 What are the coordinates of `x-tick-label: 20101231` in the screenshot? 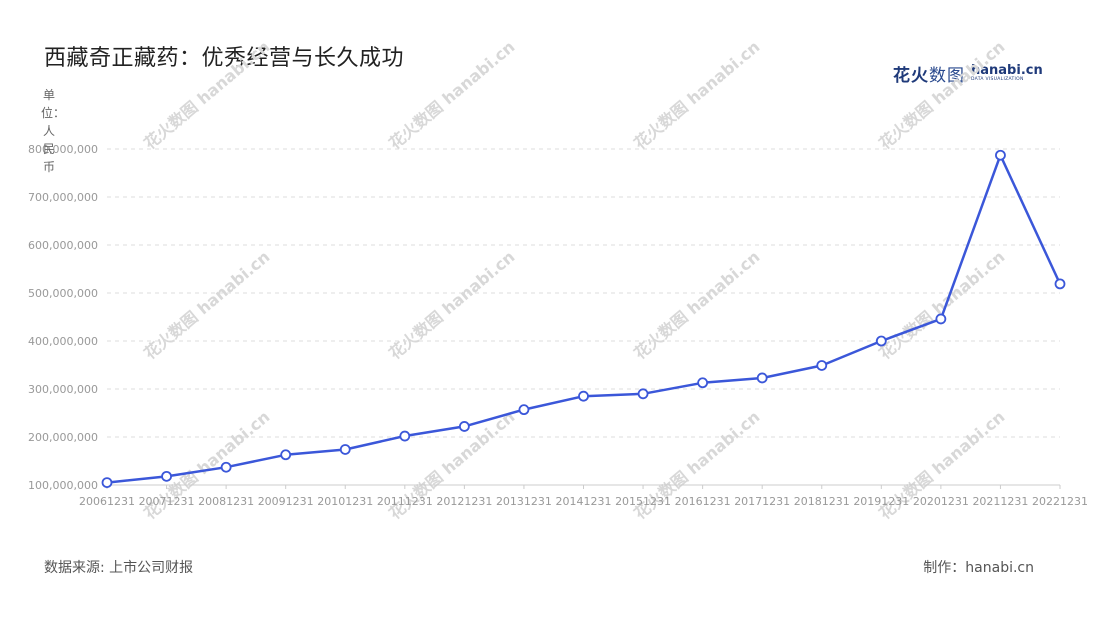 It's located at (345, 501).